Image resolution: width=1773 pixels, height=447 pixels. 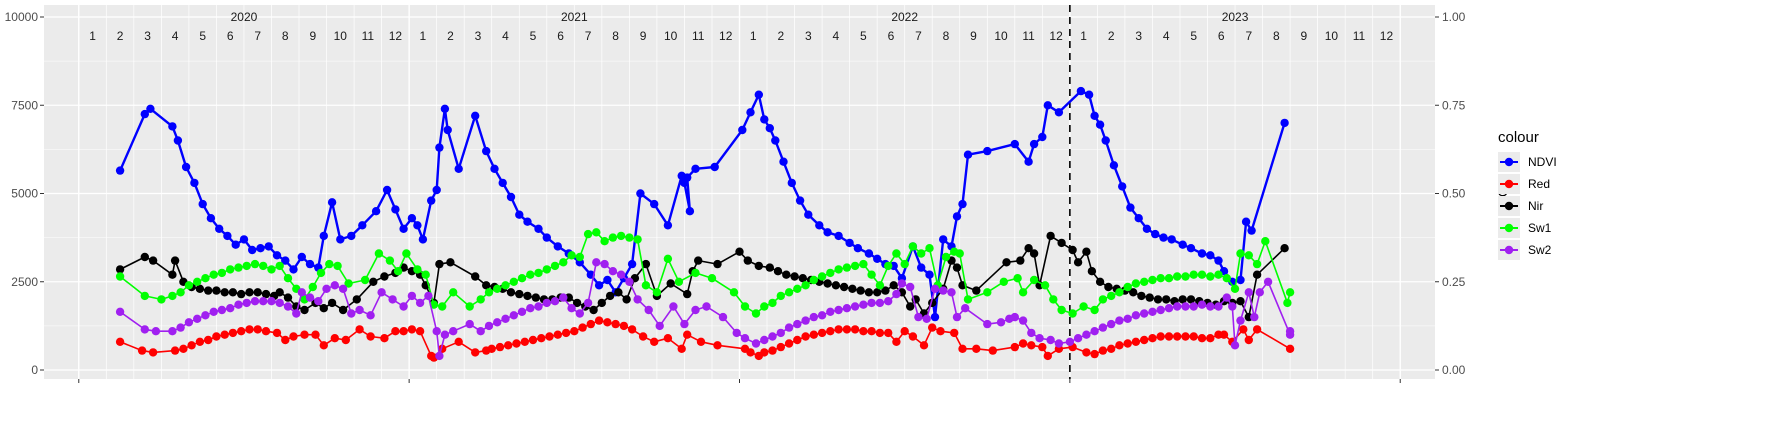 I want to click on month-label: 2, so click(x=1111, y=36).